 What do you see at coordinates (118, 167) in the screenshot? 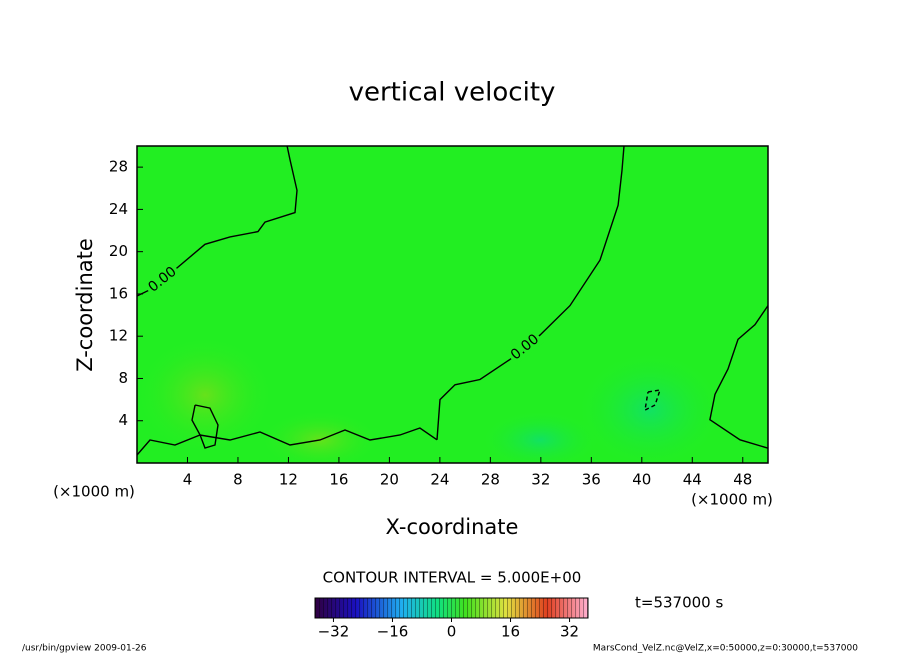
I see `y-tick-label: 28` at bounding box center [118, 167].